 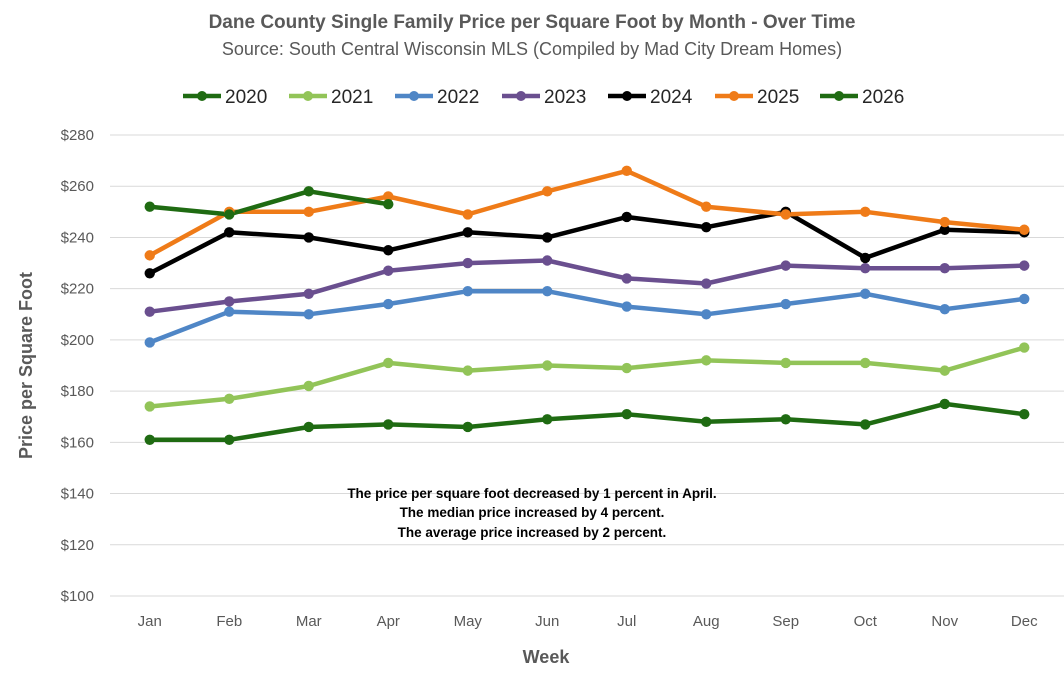 I want to click on point-2021-May, so click(x=467, y=370).